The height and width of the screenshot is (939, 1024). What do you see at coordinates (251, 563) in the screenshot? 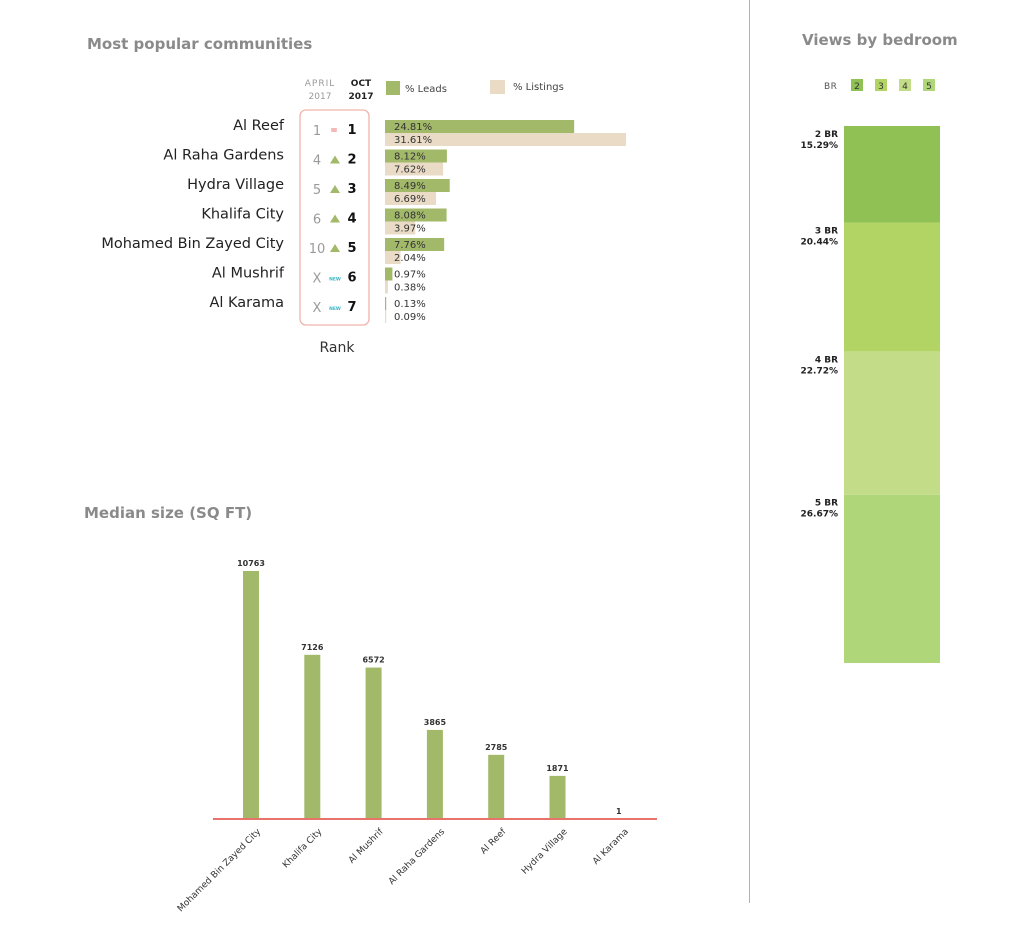
I see `median-size-value-label: 10763` at bounding box center [251, 563].